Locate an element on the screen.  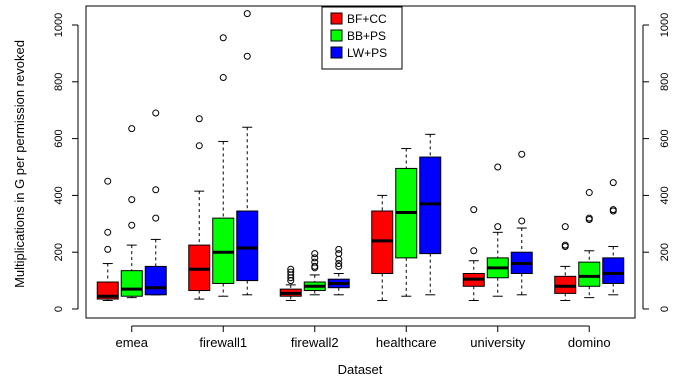
x-tick-label-emea: emea is located at coordinates (131, 342).